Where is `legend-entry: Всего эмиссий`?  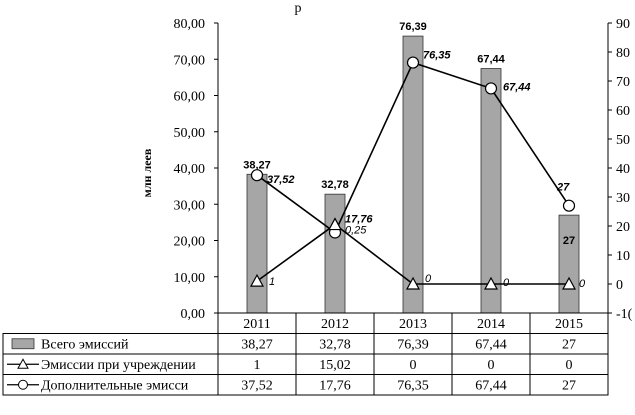
legend-entry: Всего эмиссий is located at coordinates (85, 345).